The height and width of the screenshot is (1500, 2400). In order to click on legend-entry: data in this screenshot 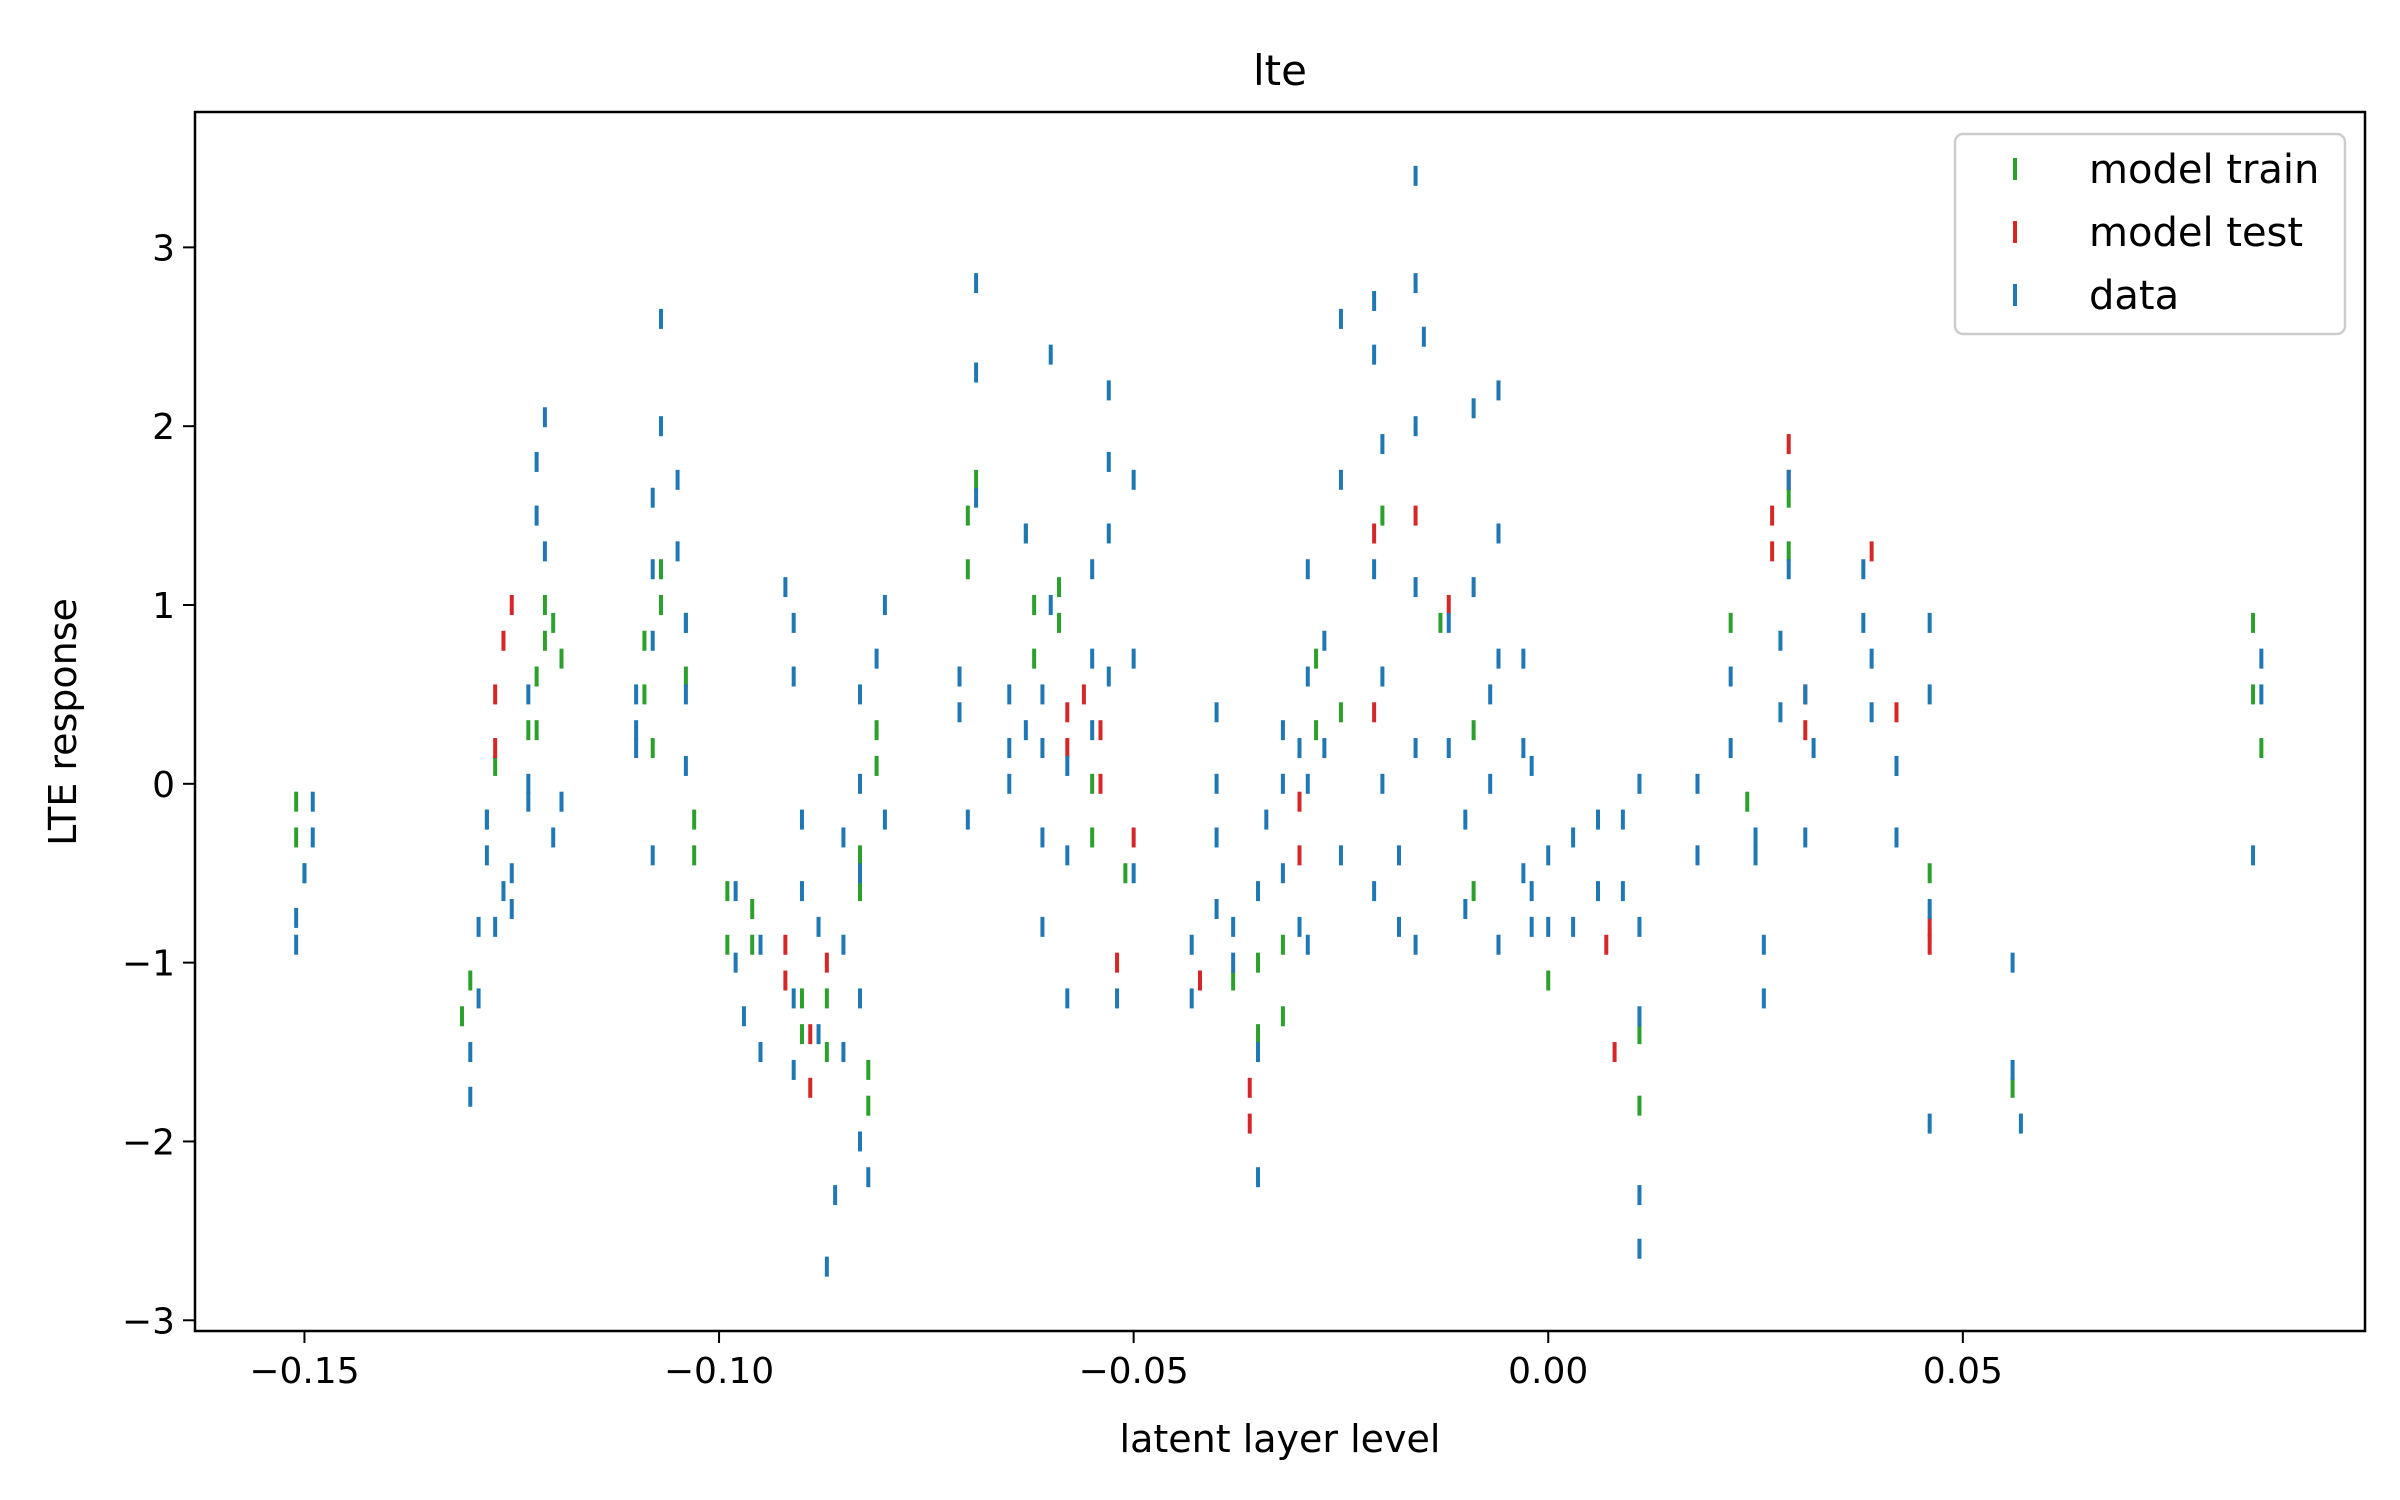, I will do `click(2096, 296)`.